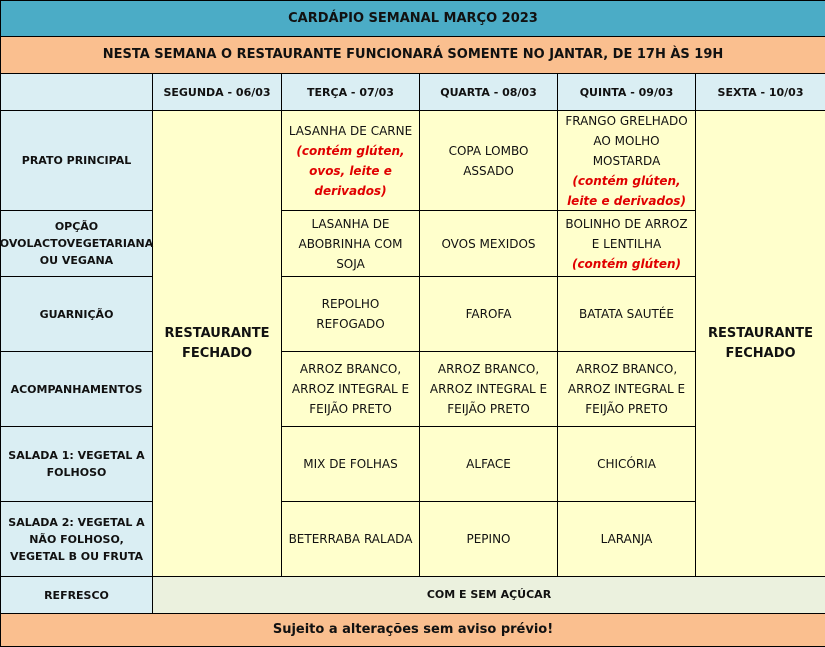 This screenshot has height=647, width=825. I want to click on dish-name: OVOS MEXIDOS, so click(488, 243).